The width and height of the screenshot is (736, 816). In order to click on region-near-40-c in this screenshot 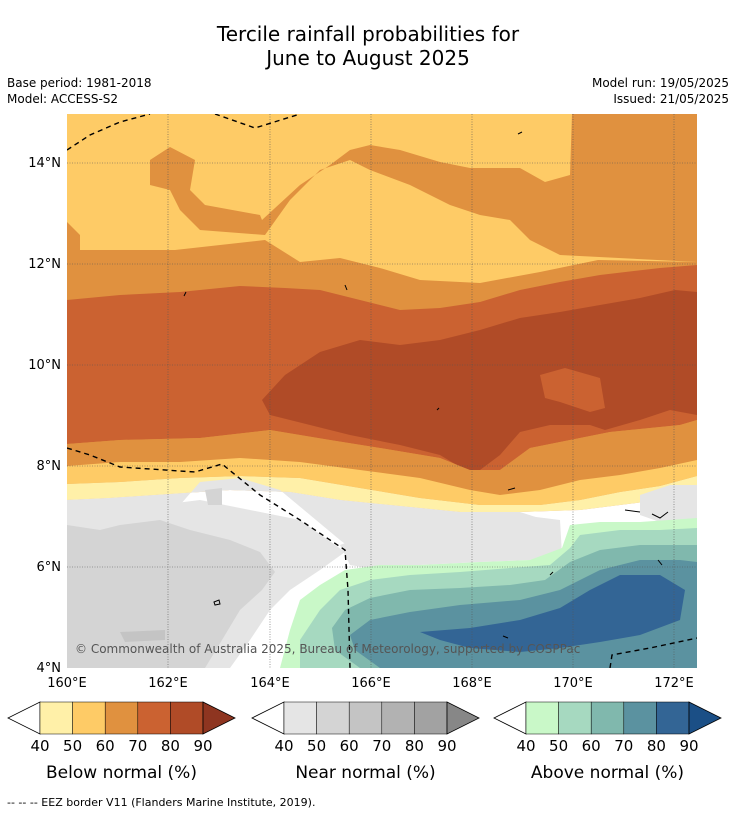, I will do `click(451, 542)`.